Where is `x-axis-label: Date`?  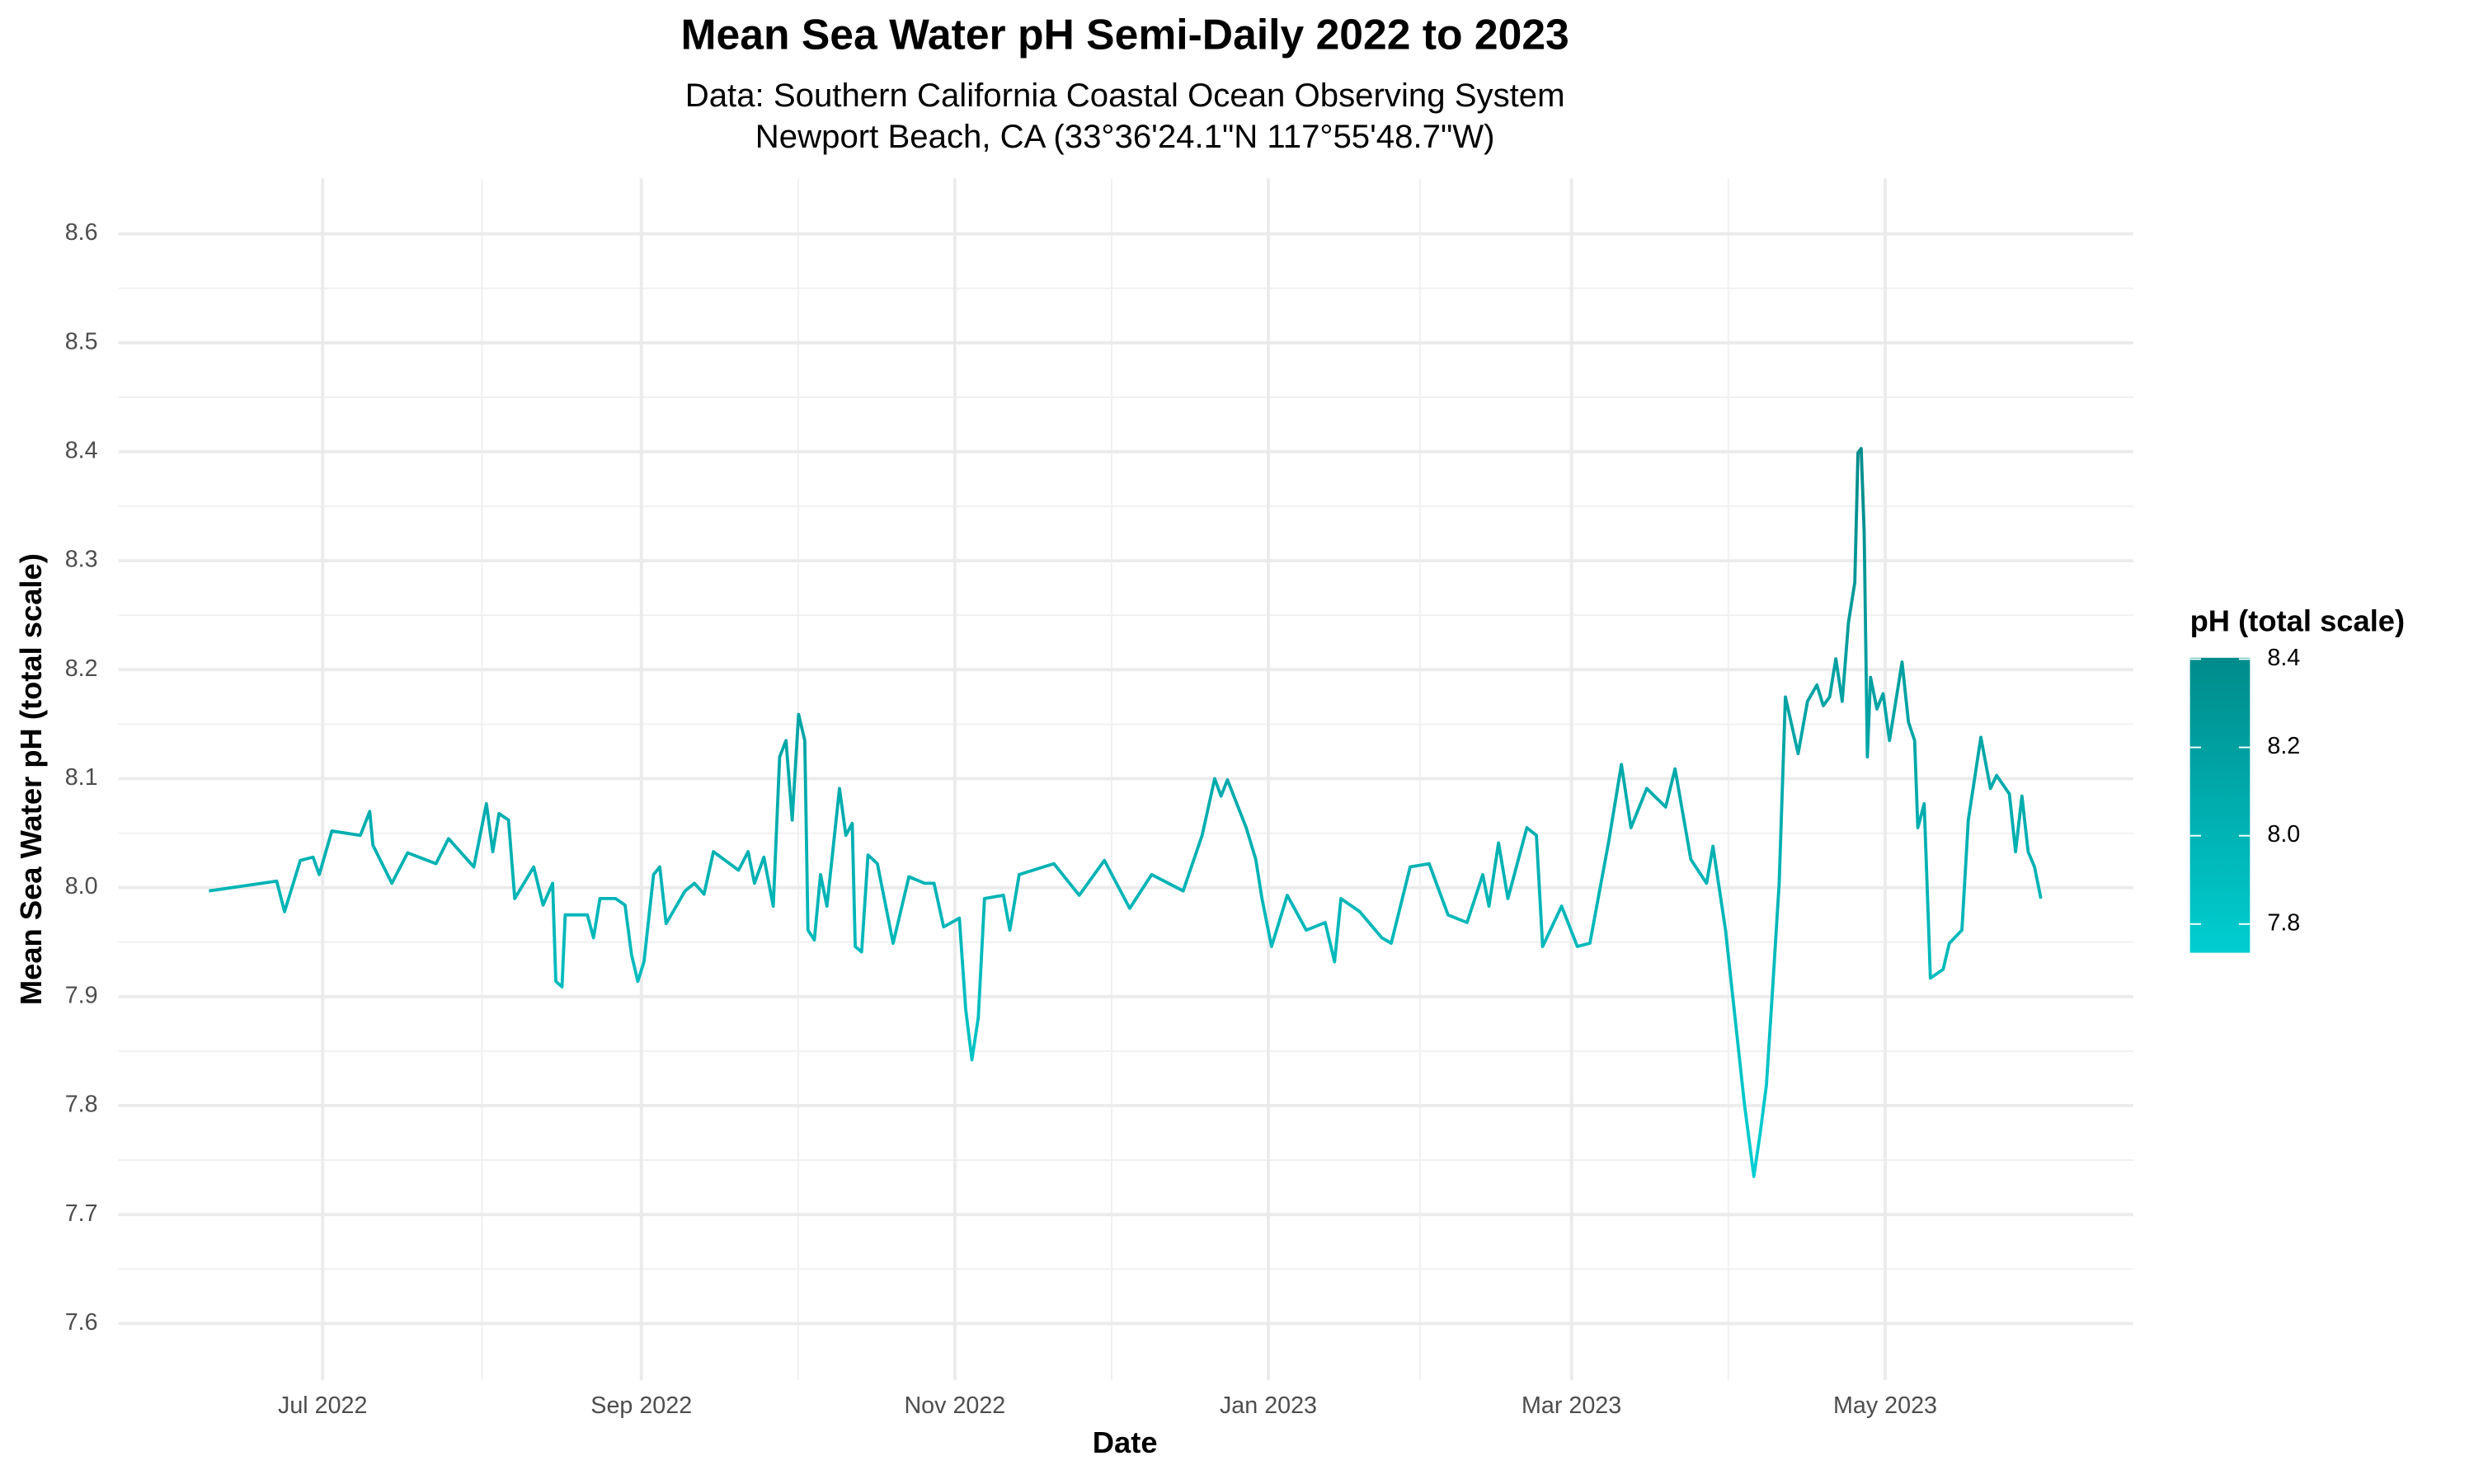
x-axis-label: Date is located at coordinates (1125, 1442).